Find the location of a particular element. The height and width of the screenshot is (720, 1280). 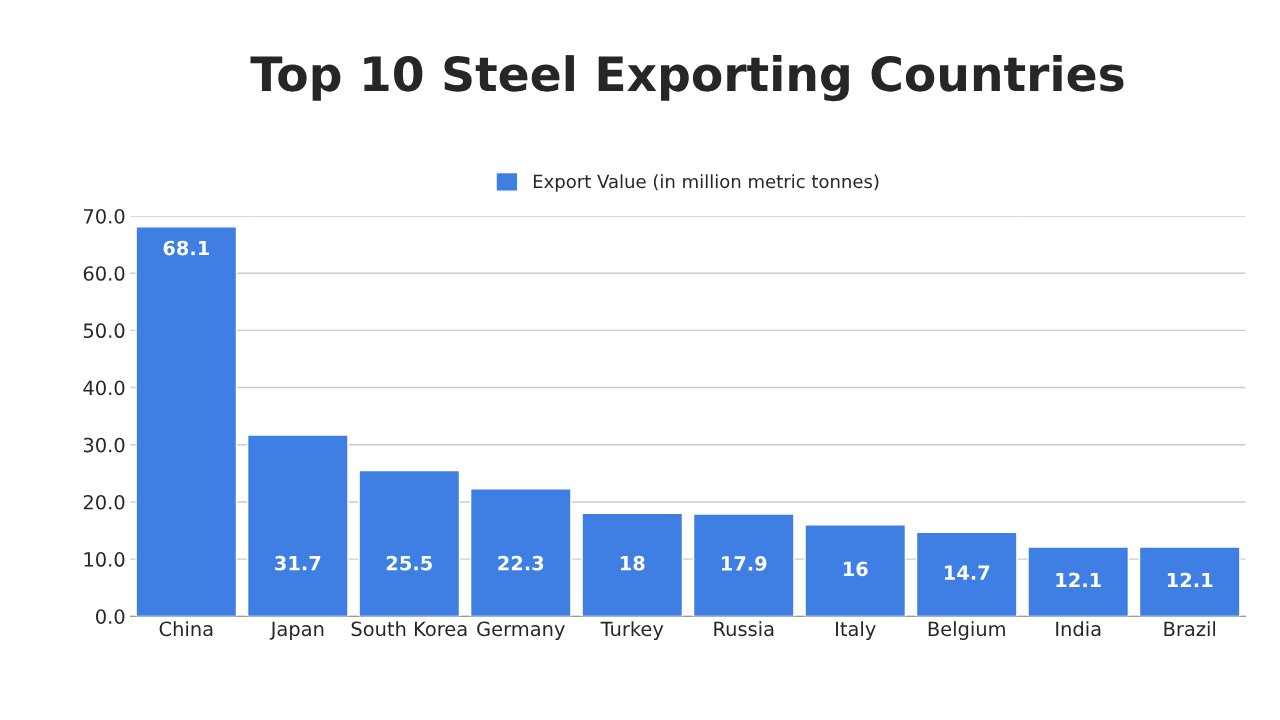

y-tick-label: 70.0 is located at coordinates (104, 216).